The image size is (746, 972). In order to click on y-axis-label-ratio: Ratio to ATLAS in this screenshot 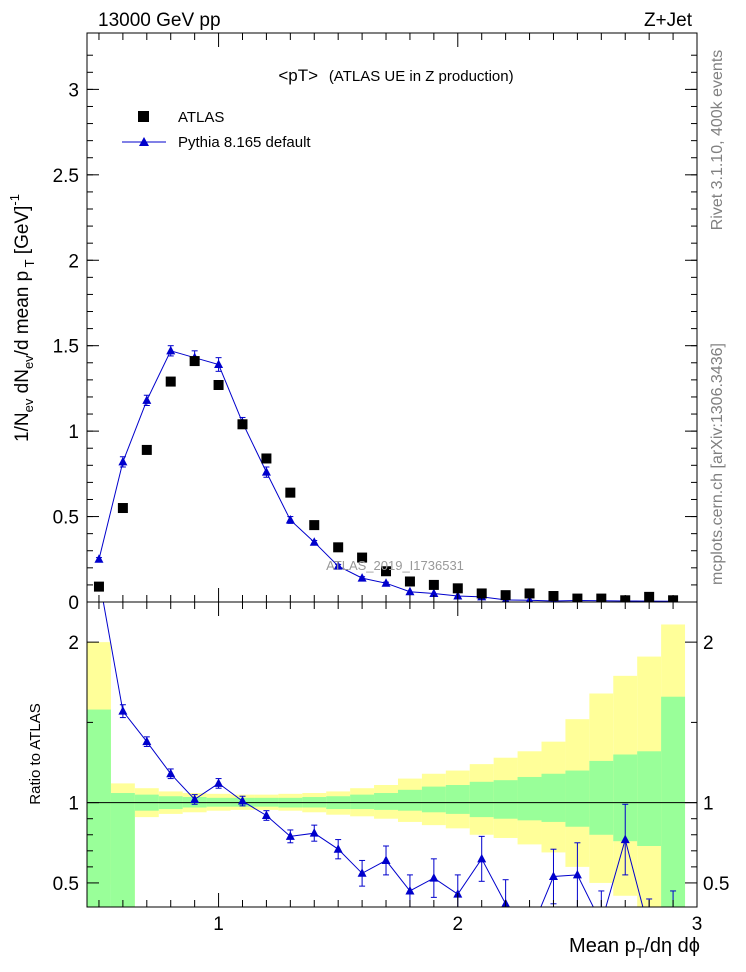, I will do `click(35, 753)`.